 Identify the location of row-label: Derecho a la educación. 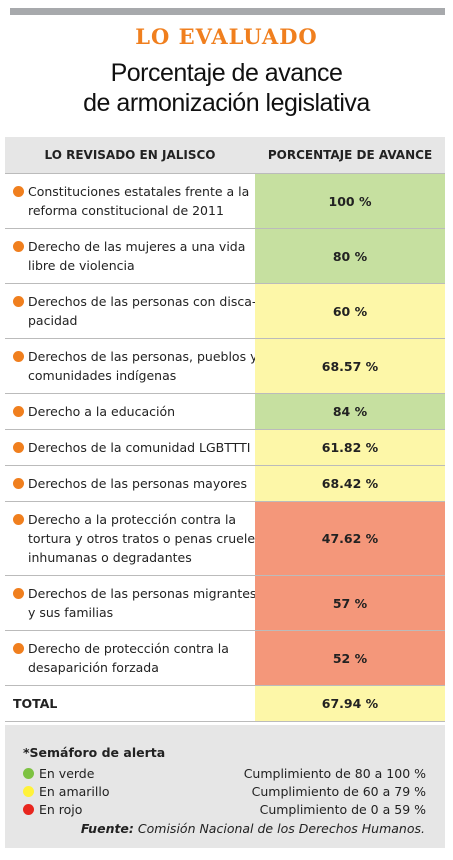
(130, 411).